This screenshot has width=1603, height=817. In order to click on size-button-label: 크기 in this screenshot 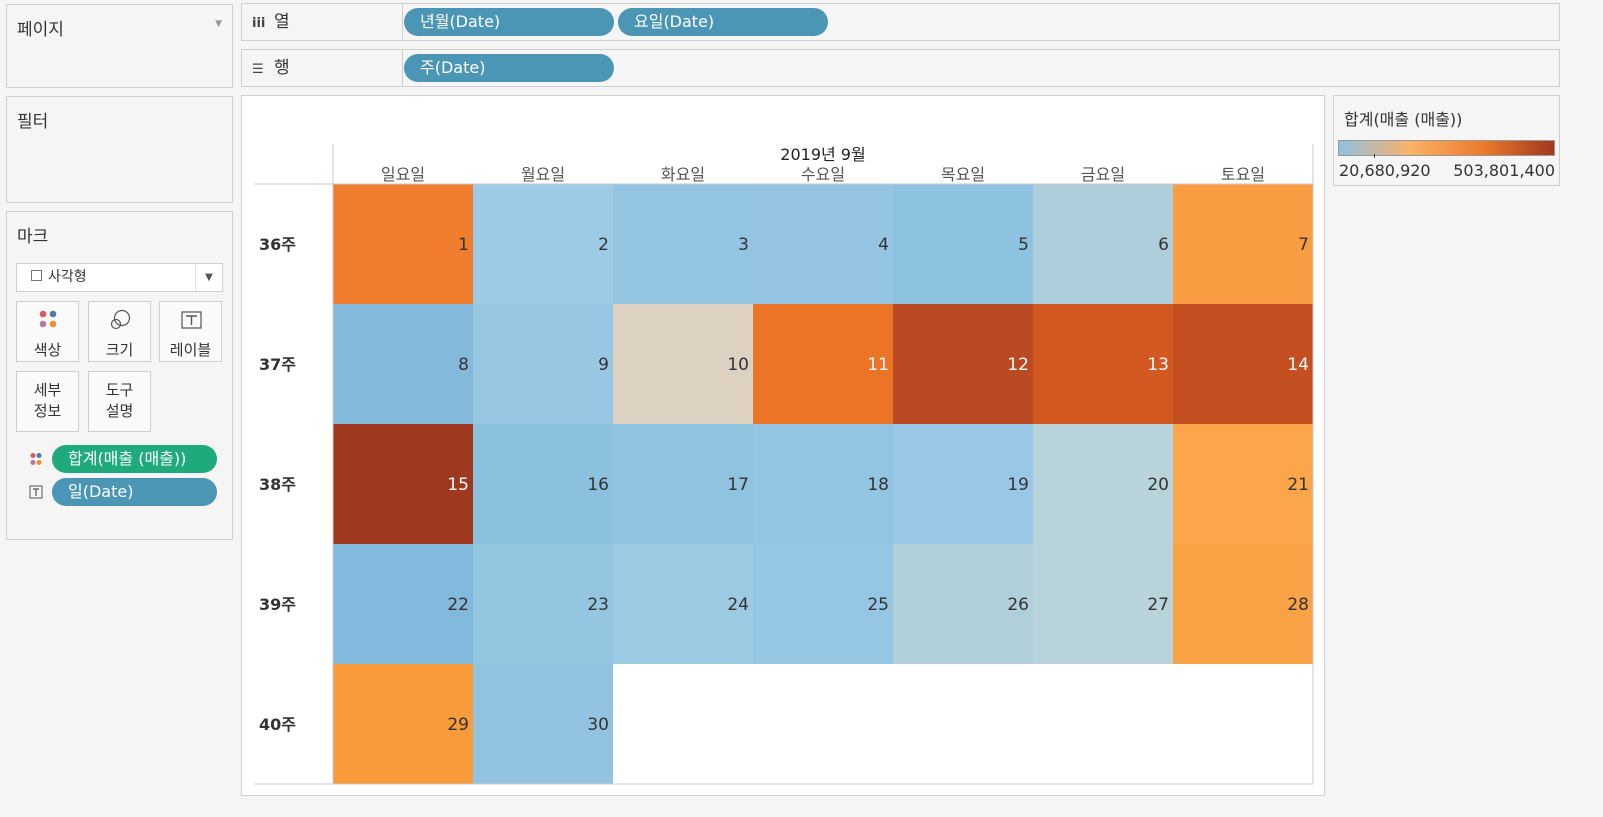, I will do `click(119, 350)`.